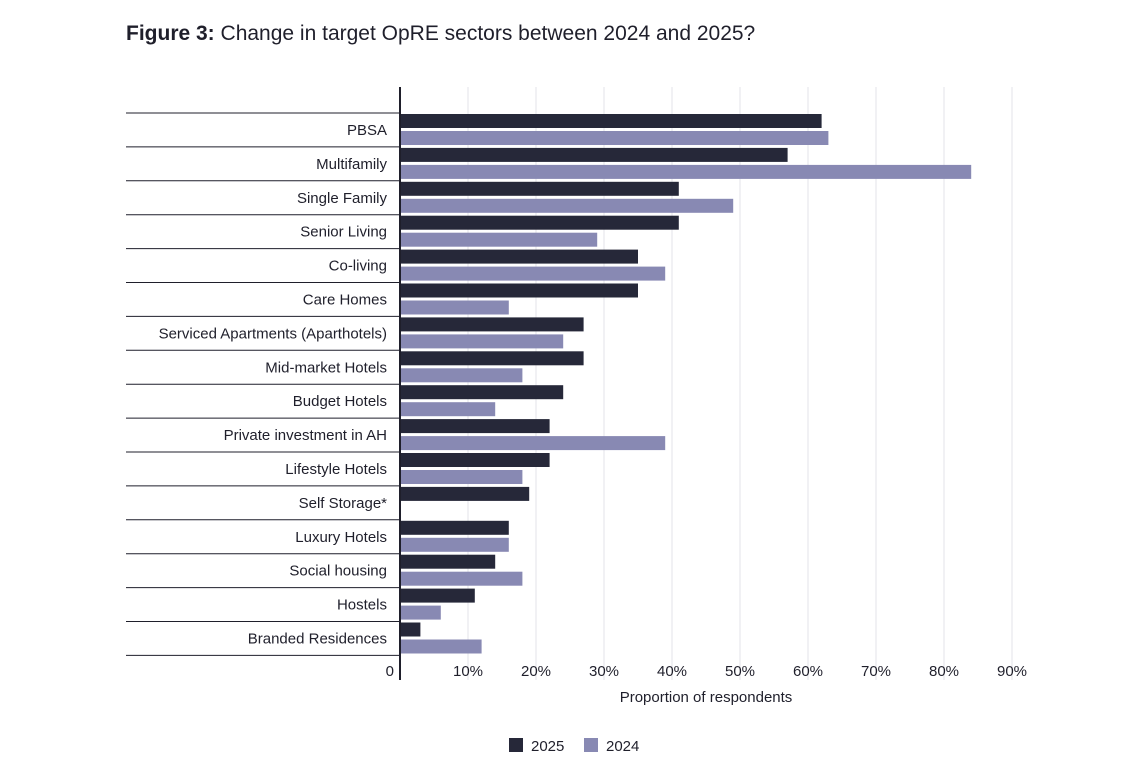  I want to click on bar-2024-single-family, so click(567, 205).